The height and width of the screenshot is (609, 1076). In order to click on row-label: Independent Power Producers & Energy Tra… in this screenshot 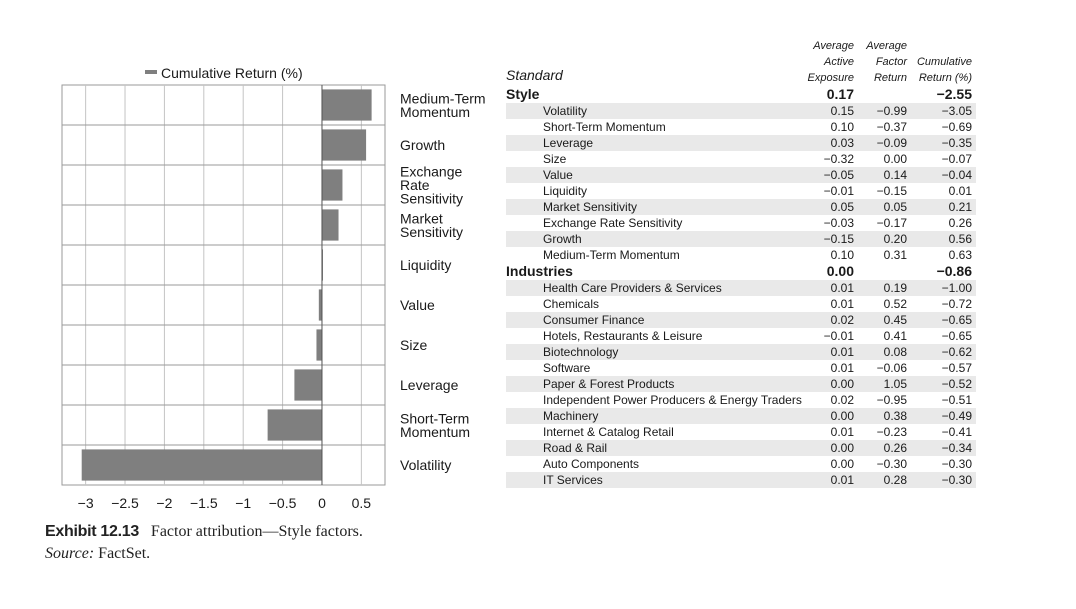, I will do `click(672, 400)`.